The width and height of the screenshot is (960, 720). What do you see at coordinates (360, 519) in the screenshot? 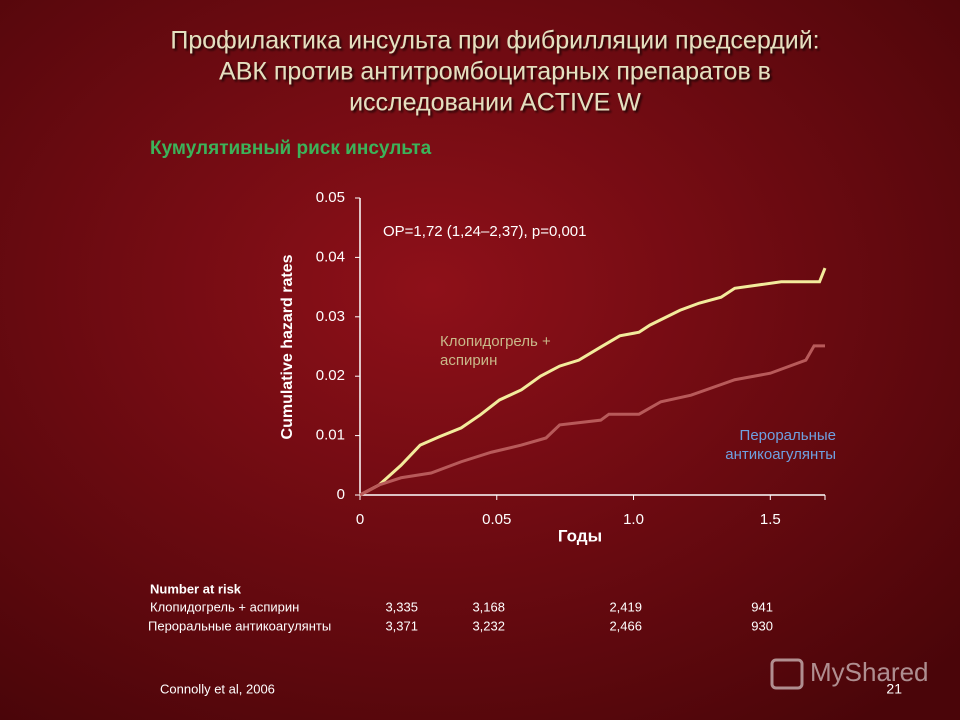
I see `x-tick-label: 0` at bounding box center [360, 519].